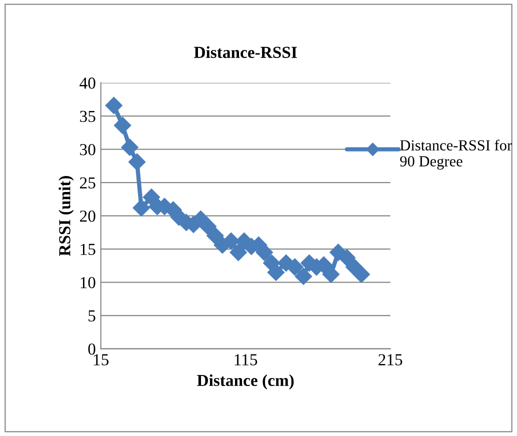 This screenshot has width=517, height=436. Describe the element at coordinates (88, 150) in the screenshot. I see `y-tick-label: 30` at that location.